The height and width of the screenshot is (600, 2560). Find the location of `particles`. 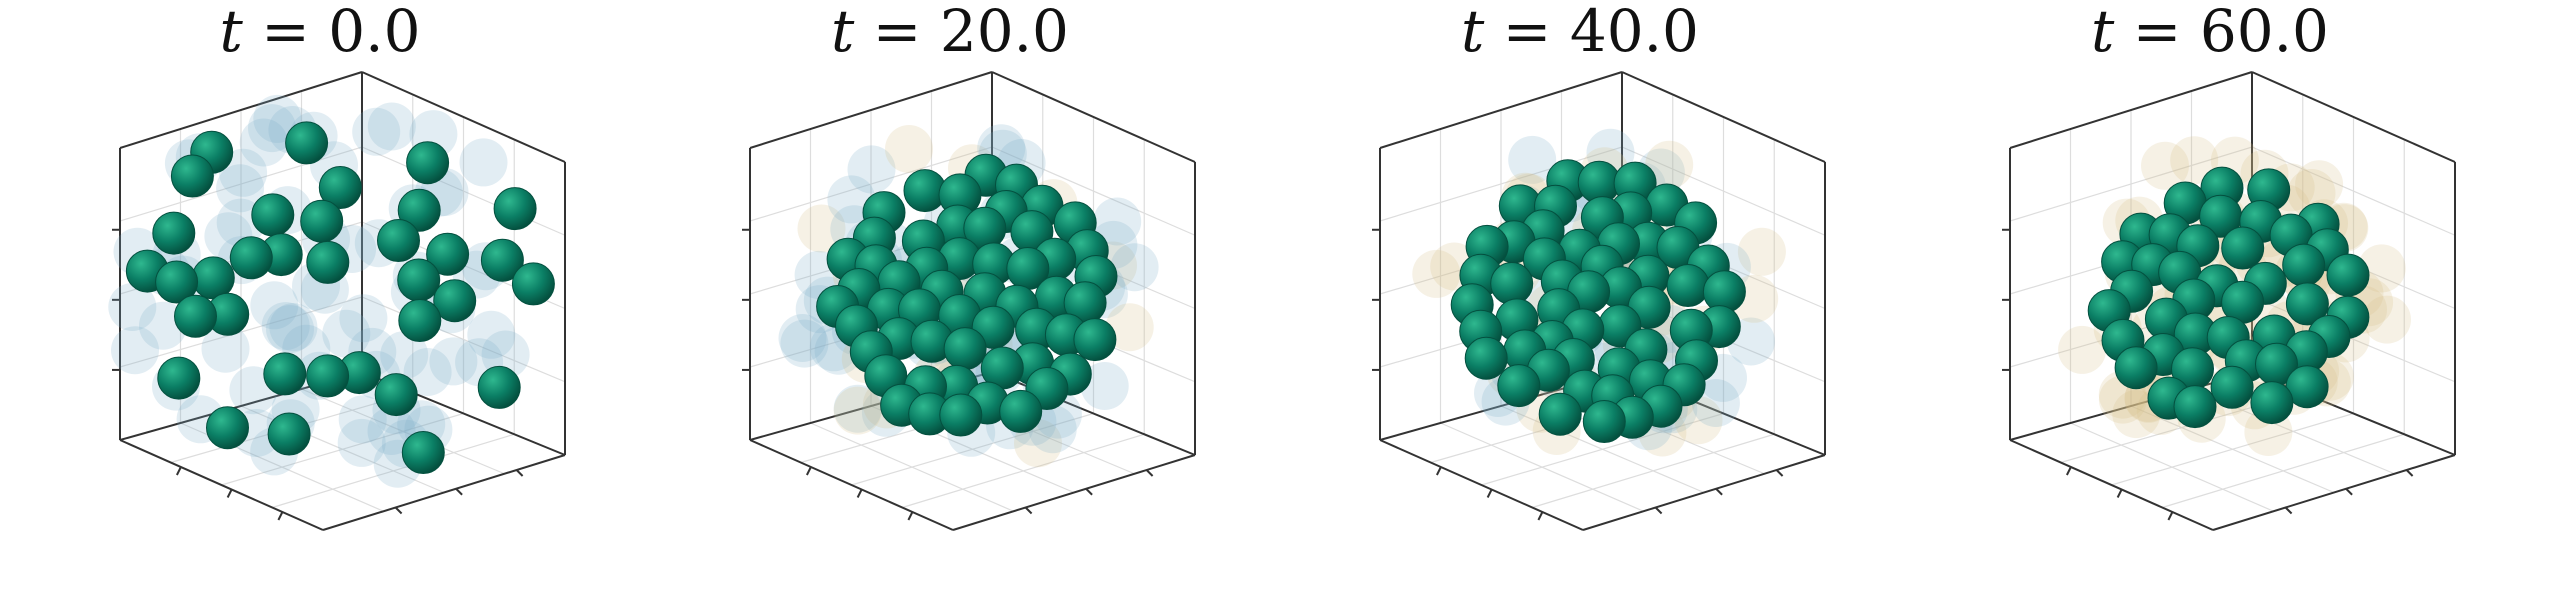

particles is located at coordinates (340, 297).